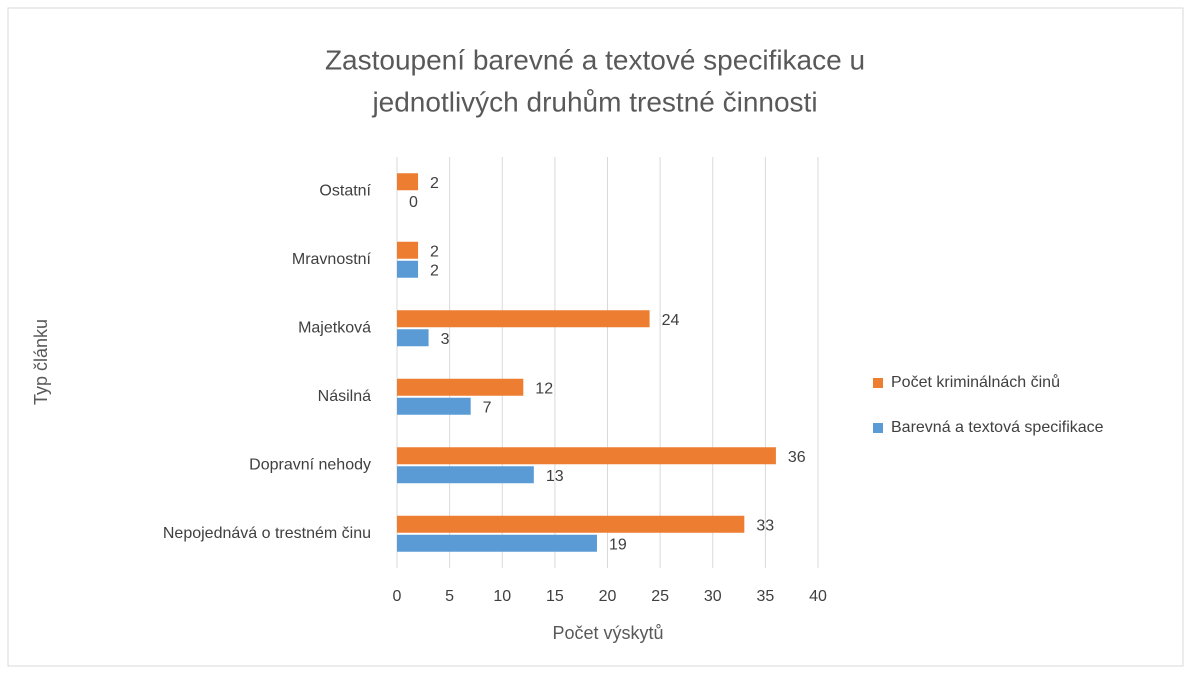  Describe the element at coordinates (975, 382) in the screenshot. I see `legend-label: Počet kriminálnách činů` at that location.